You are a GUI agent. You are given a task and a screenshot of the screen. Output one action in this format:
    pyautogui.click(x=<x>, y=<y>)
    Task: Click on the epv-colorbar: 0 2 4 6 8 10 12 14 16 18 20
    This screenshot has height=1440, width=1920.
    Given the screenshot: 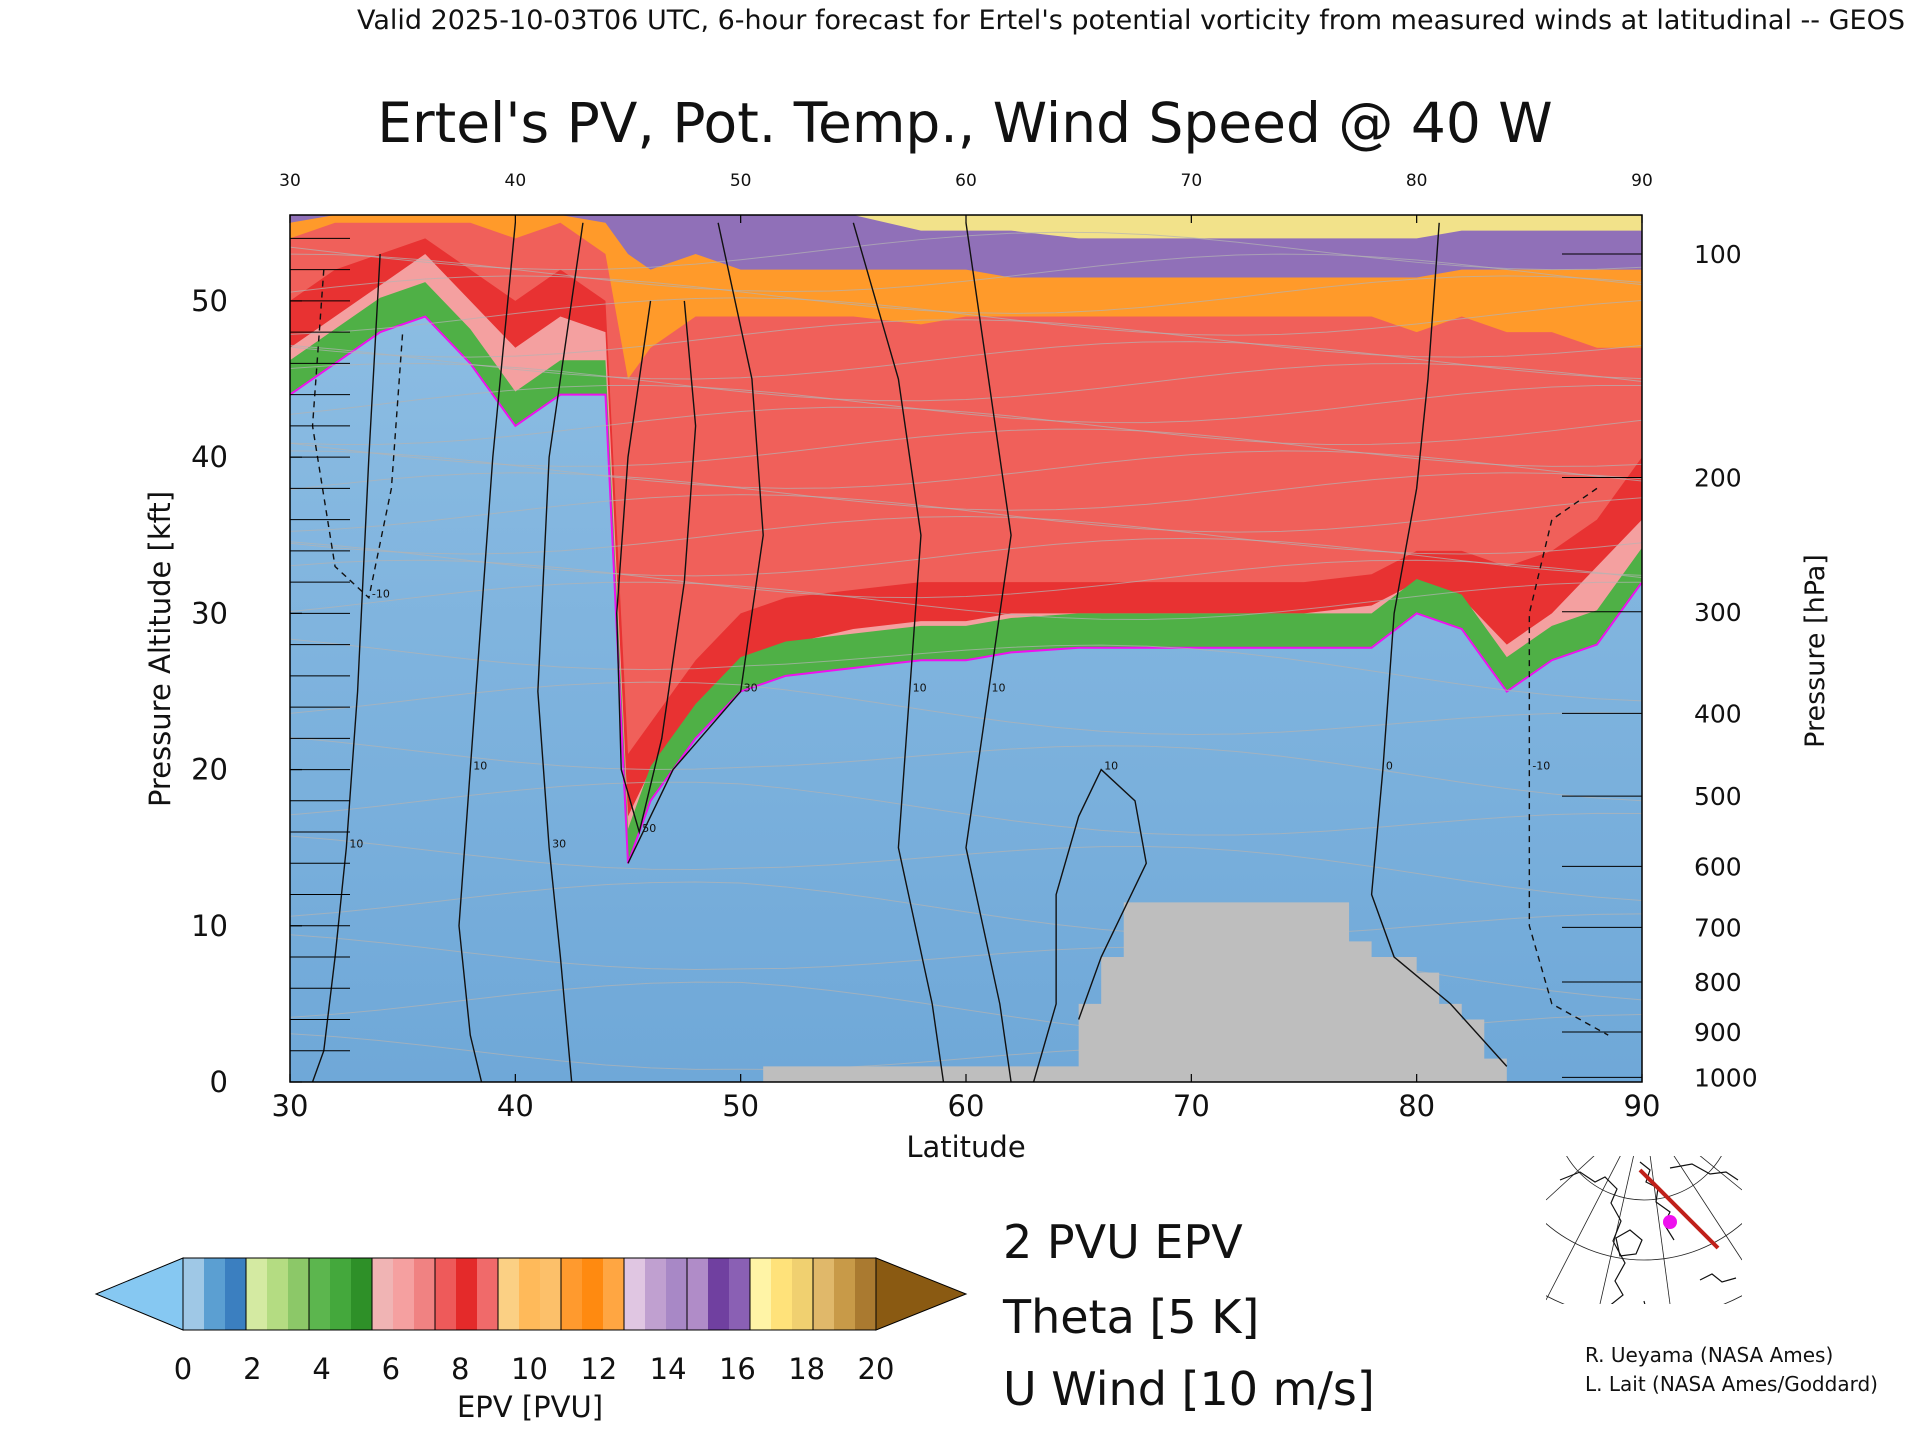 What is the action you would take?
    pyautogui.click(x=531, y=1321)
    